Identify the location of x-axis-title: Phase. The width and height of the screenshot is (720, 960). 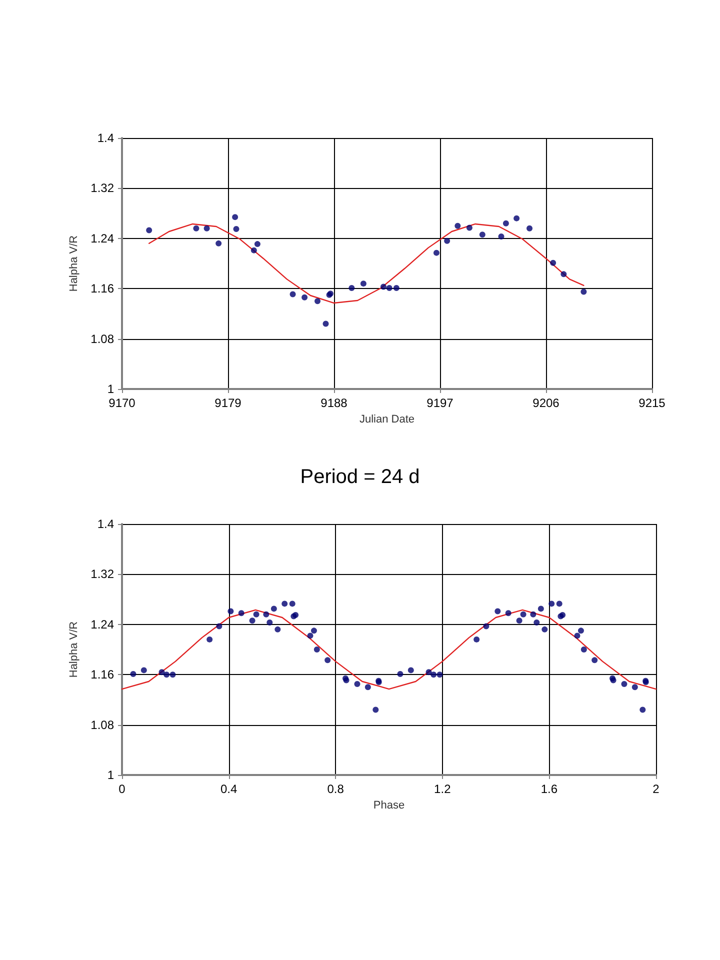
(389, 805).